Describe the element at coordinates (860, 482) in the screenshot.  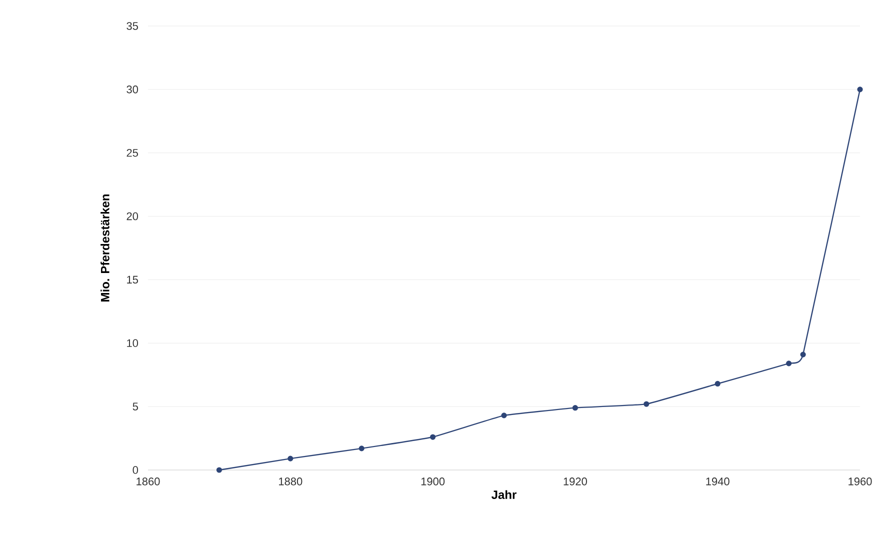
I see `x-tick-label: 1960` at that location.